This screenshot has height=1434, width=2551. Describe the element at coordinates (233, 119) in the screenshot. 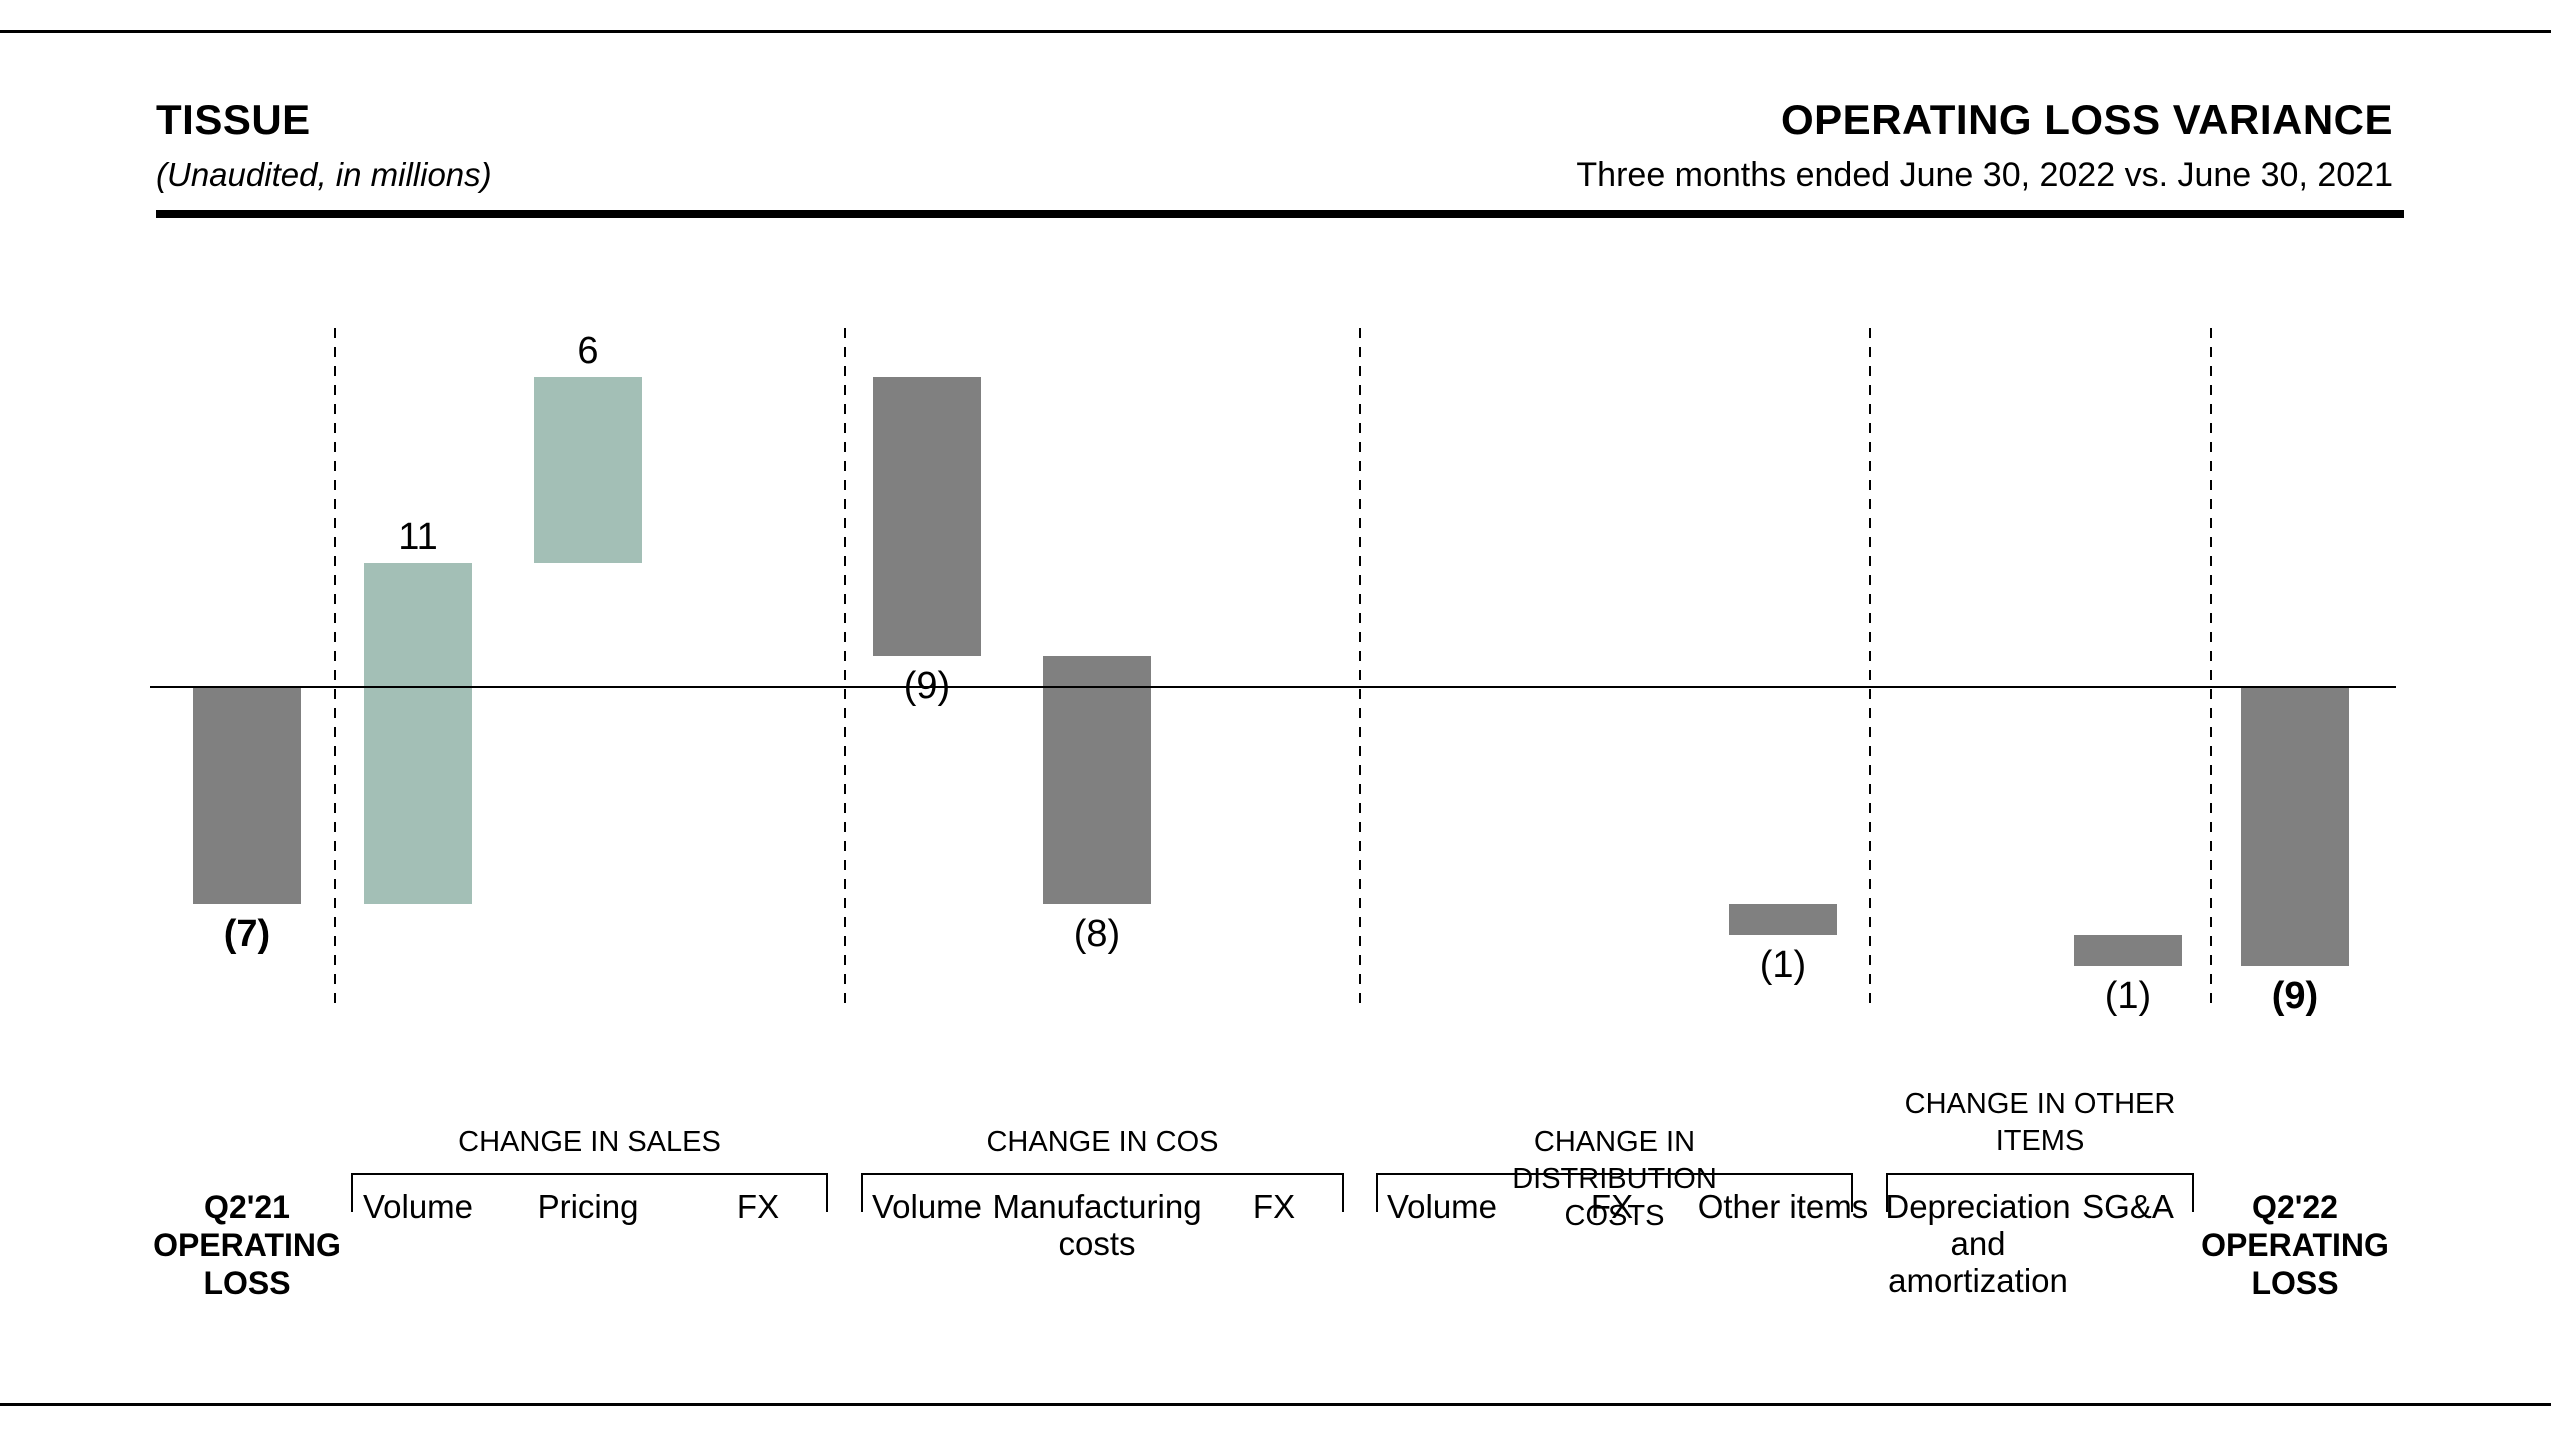

I see `segment-title: TISSUE` at that location.